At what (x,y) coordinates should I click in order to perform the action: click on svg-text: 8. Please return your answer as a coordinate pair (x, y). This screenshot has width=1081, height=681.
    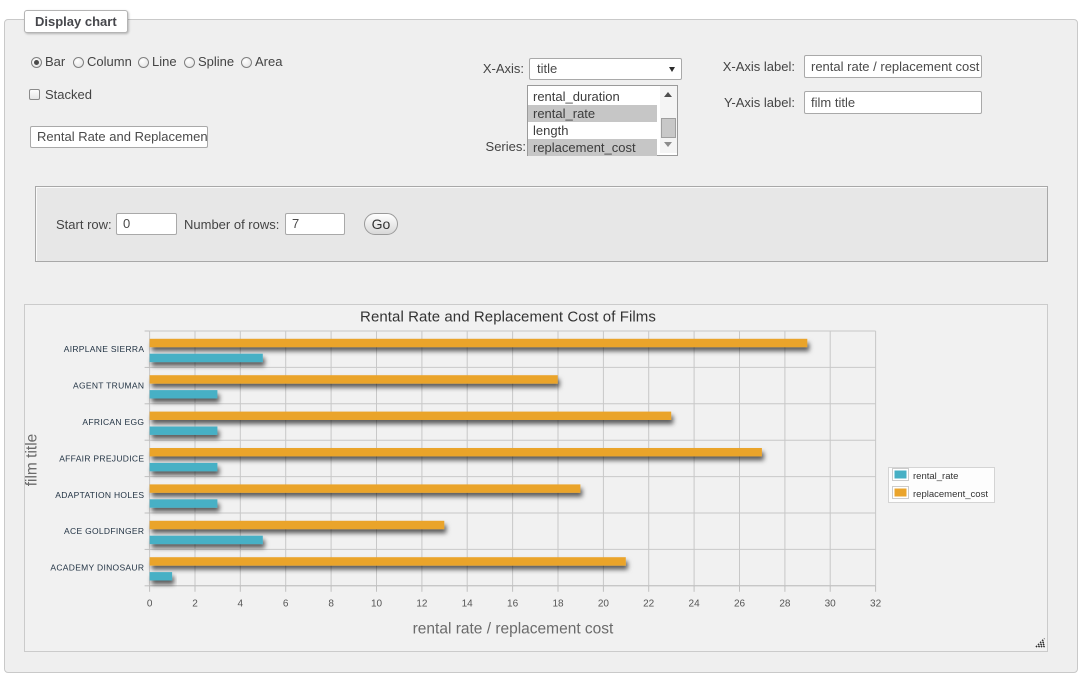
    Looking at the image, I should click on (331, 603).